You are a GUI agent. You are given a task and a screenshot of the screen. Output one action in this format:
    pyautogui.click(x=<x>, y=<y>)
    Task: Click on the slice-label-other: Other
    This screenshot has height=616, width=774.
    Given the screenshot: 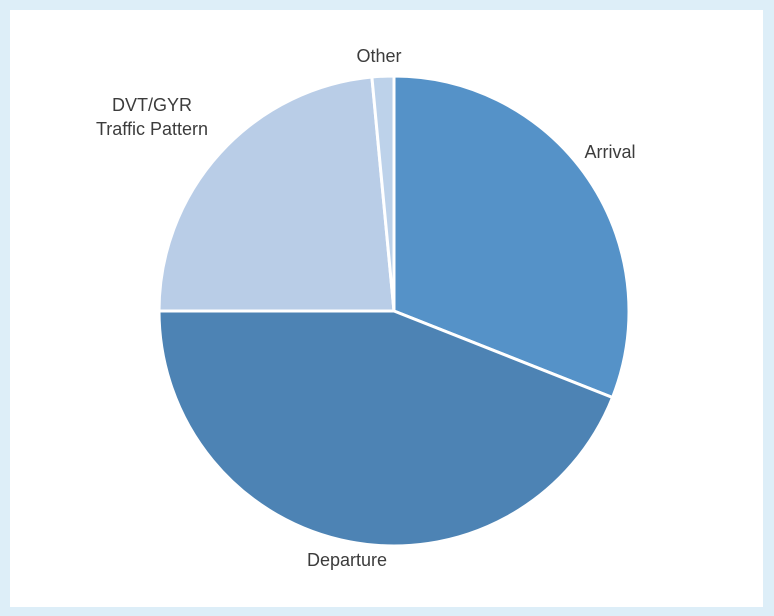 What is the action you would take?
    pyautogui.click(x=378, y=56)
    